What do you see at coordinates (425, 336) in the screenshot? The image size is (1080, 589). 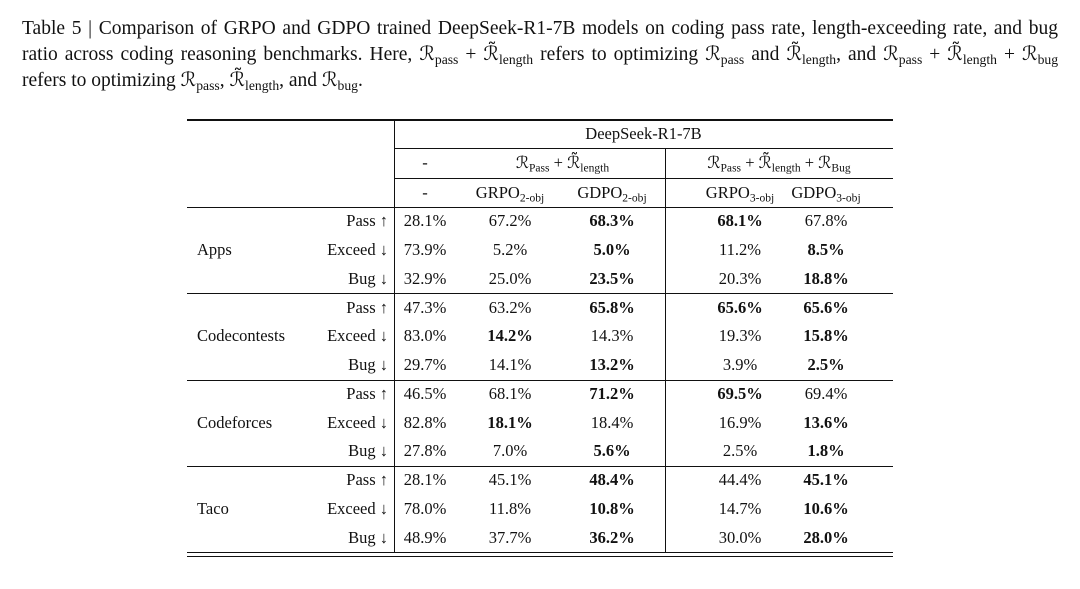 I see `cell-value: 83.0%` at bounding box center [425, 336].